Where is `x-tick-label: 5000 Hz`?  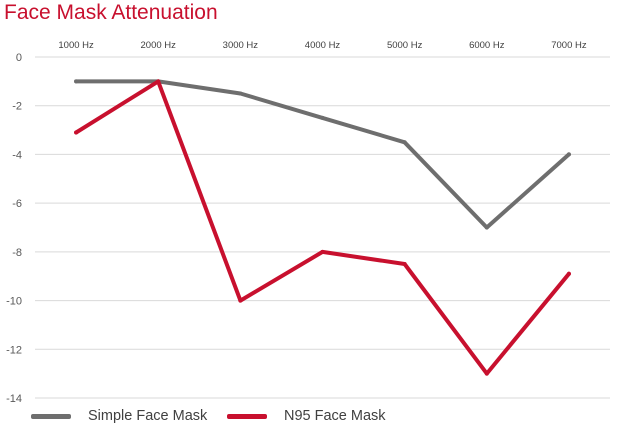 x-tick-label: 5000 Hz is located at coordinates (405, 45).